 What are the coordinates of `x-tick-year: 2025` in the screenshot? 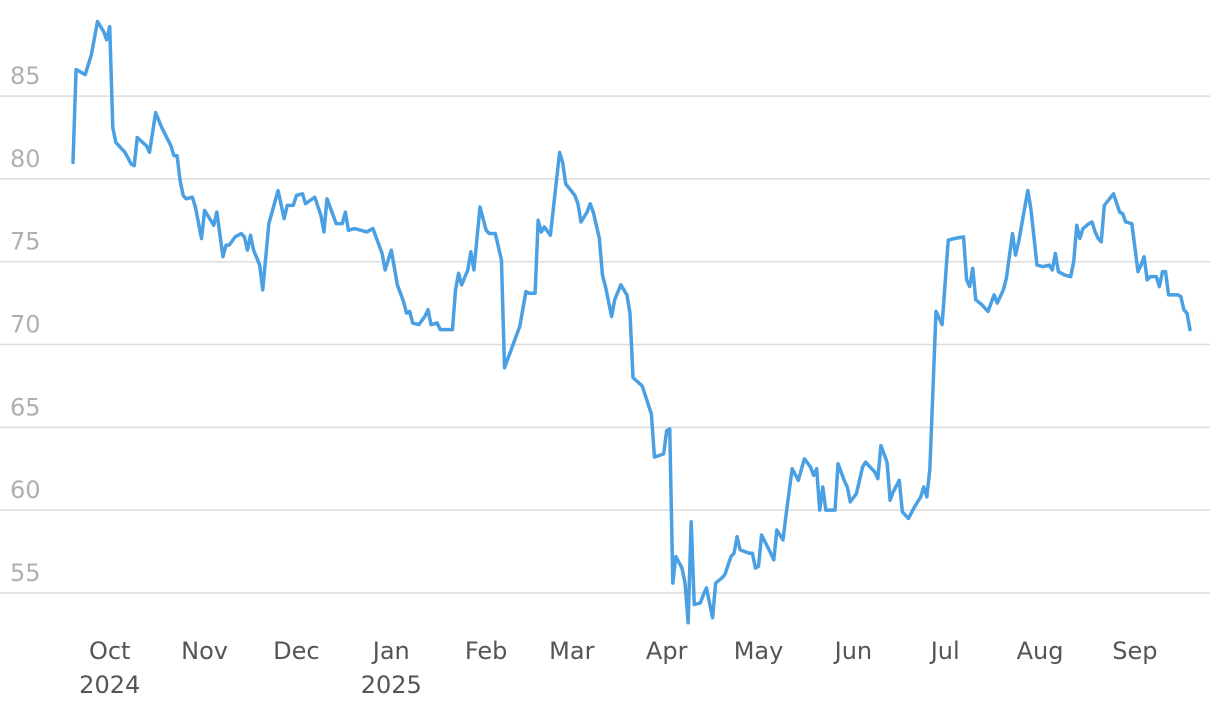 It's located at (391, 685).